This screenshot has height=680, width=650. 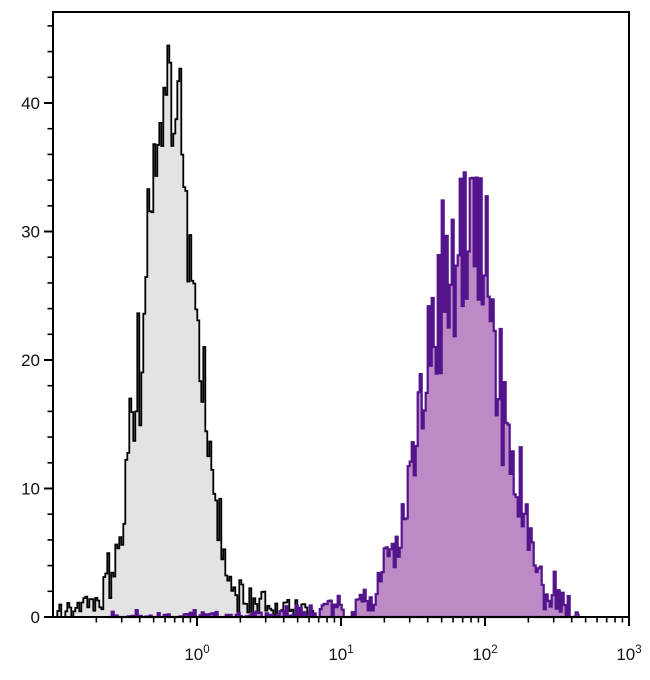 I want to click on y-tick-label: 0, so click(x=35, y=617).